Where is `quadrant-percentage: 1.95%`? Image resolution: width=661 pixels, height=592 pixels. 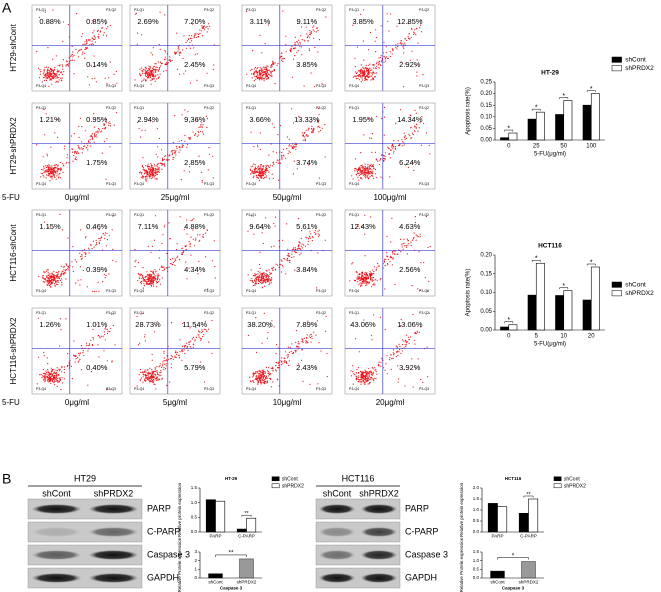
quadrant-percentage: 1.95% is located at coordinates (363, 119).